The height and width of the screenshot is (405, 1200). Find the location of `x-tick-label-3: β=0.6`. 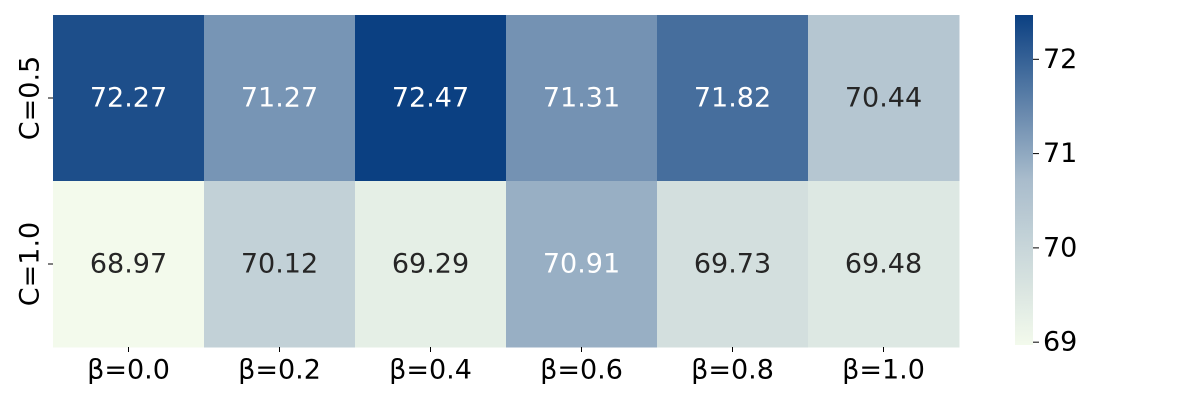

x-tick-label-3: β=0.6 is located at coordinates (581, 370).